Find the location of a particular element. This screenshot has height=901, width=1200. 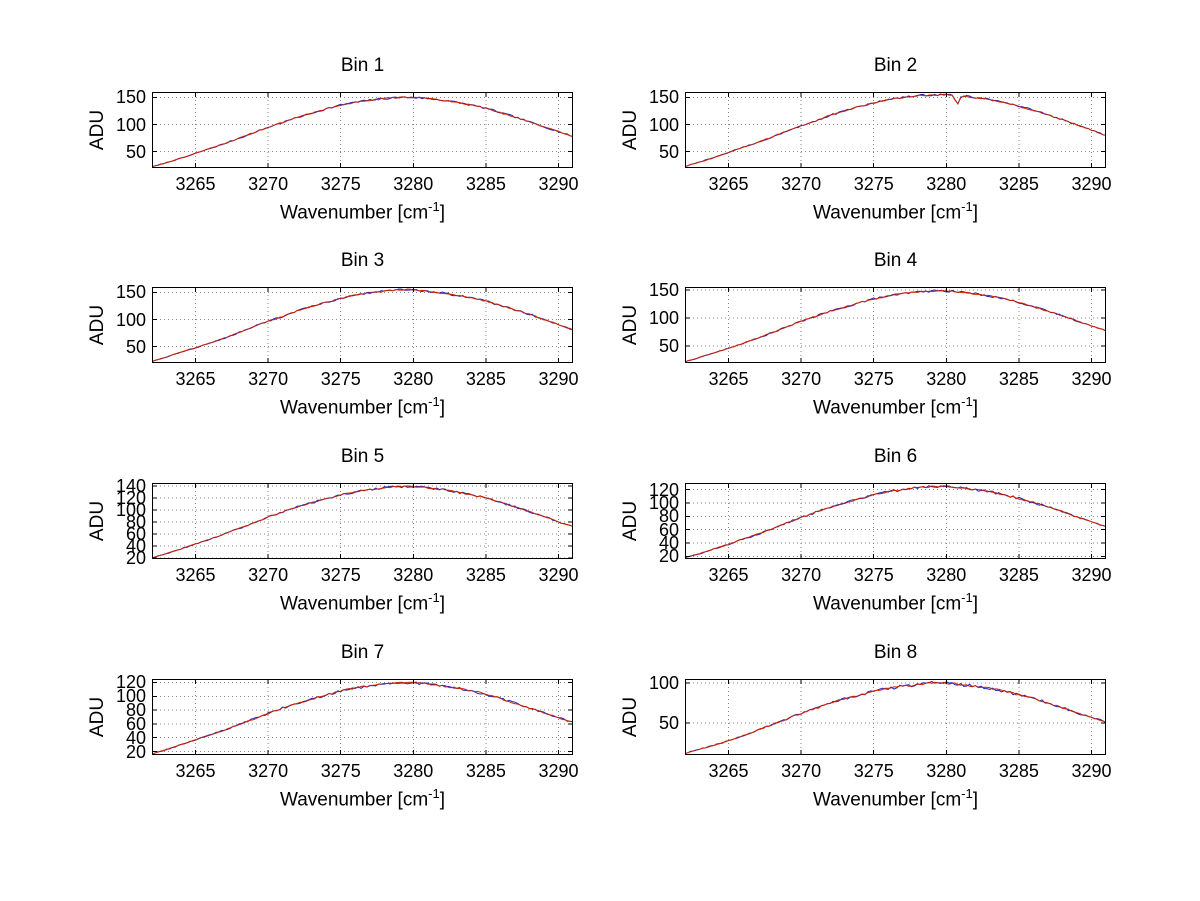

plot-title: Bin 2 is located at coordinates (895, 65).